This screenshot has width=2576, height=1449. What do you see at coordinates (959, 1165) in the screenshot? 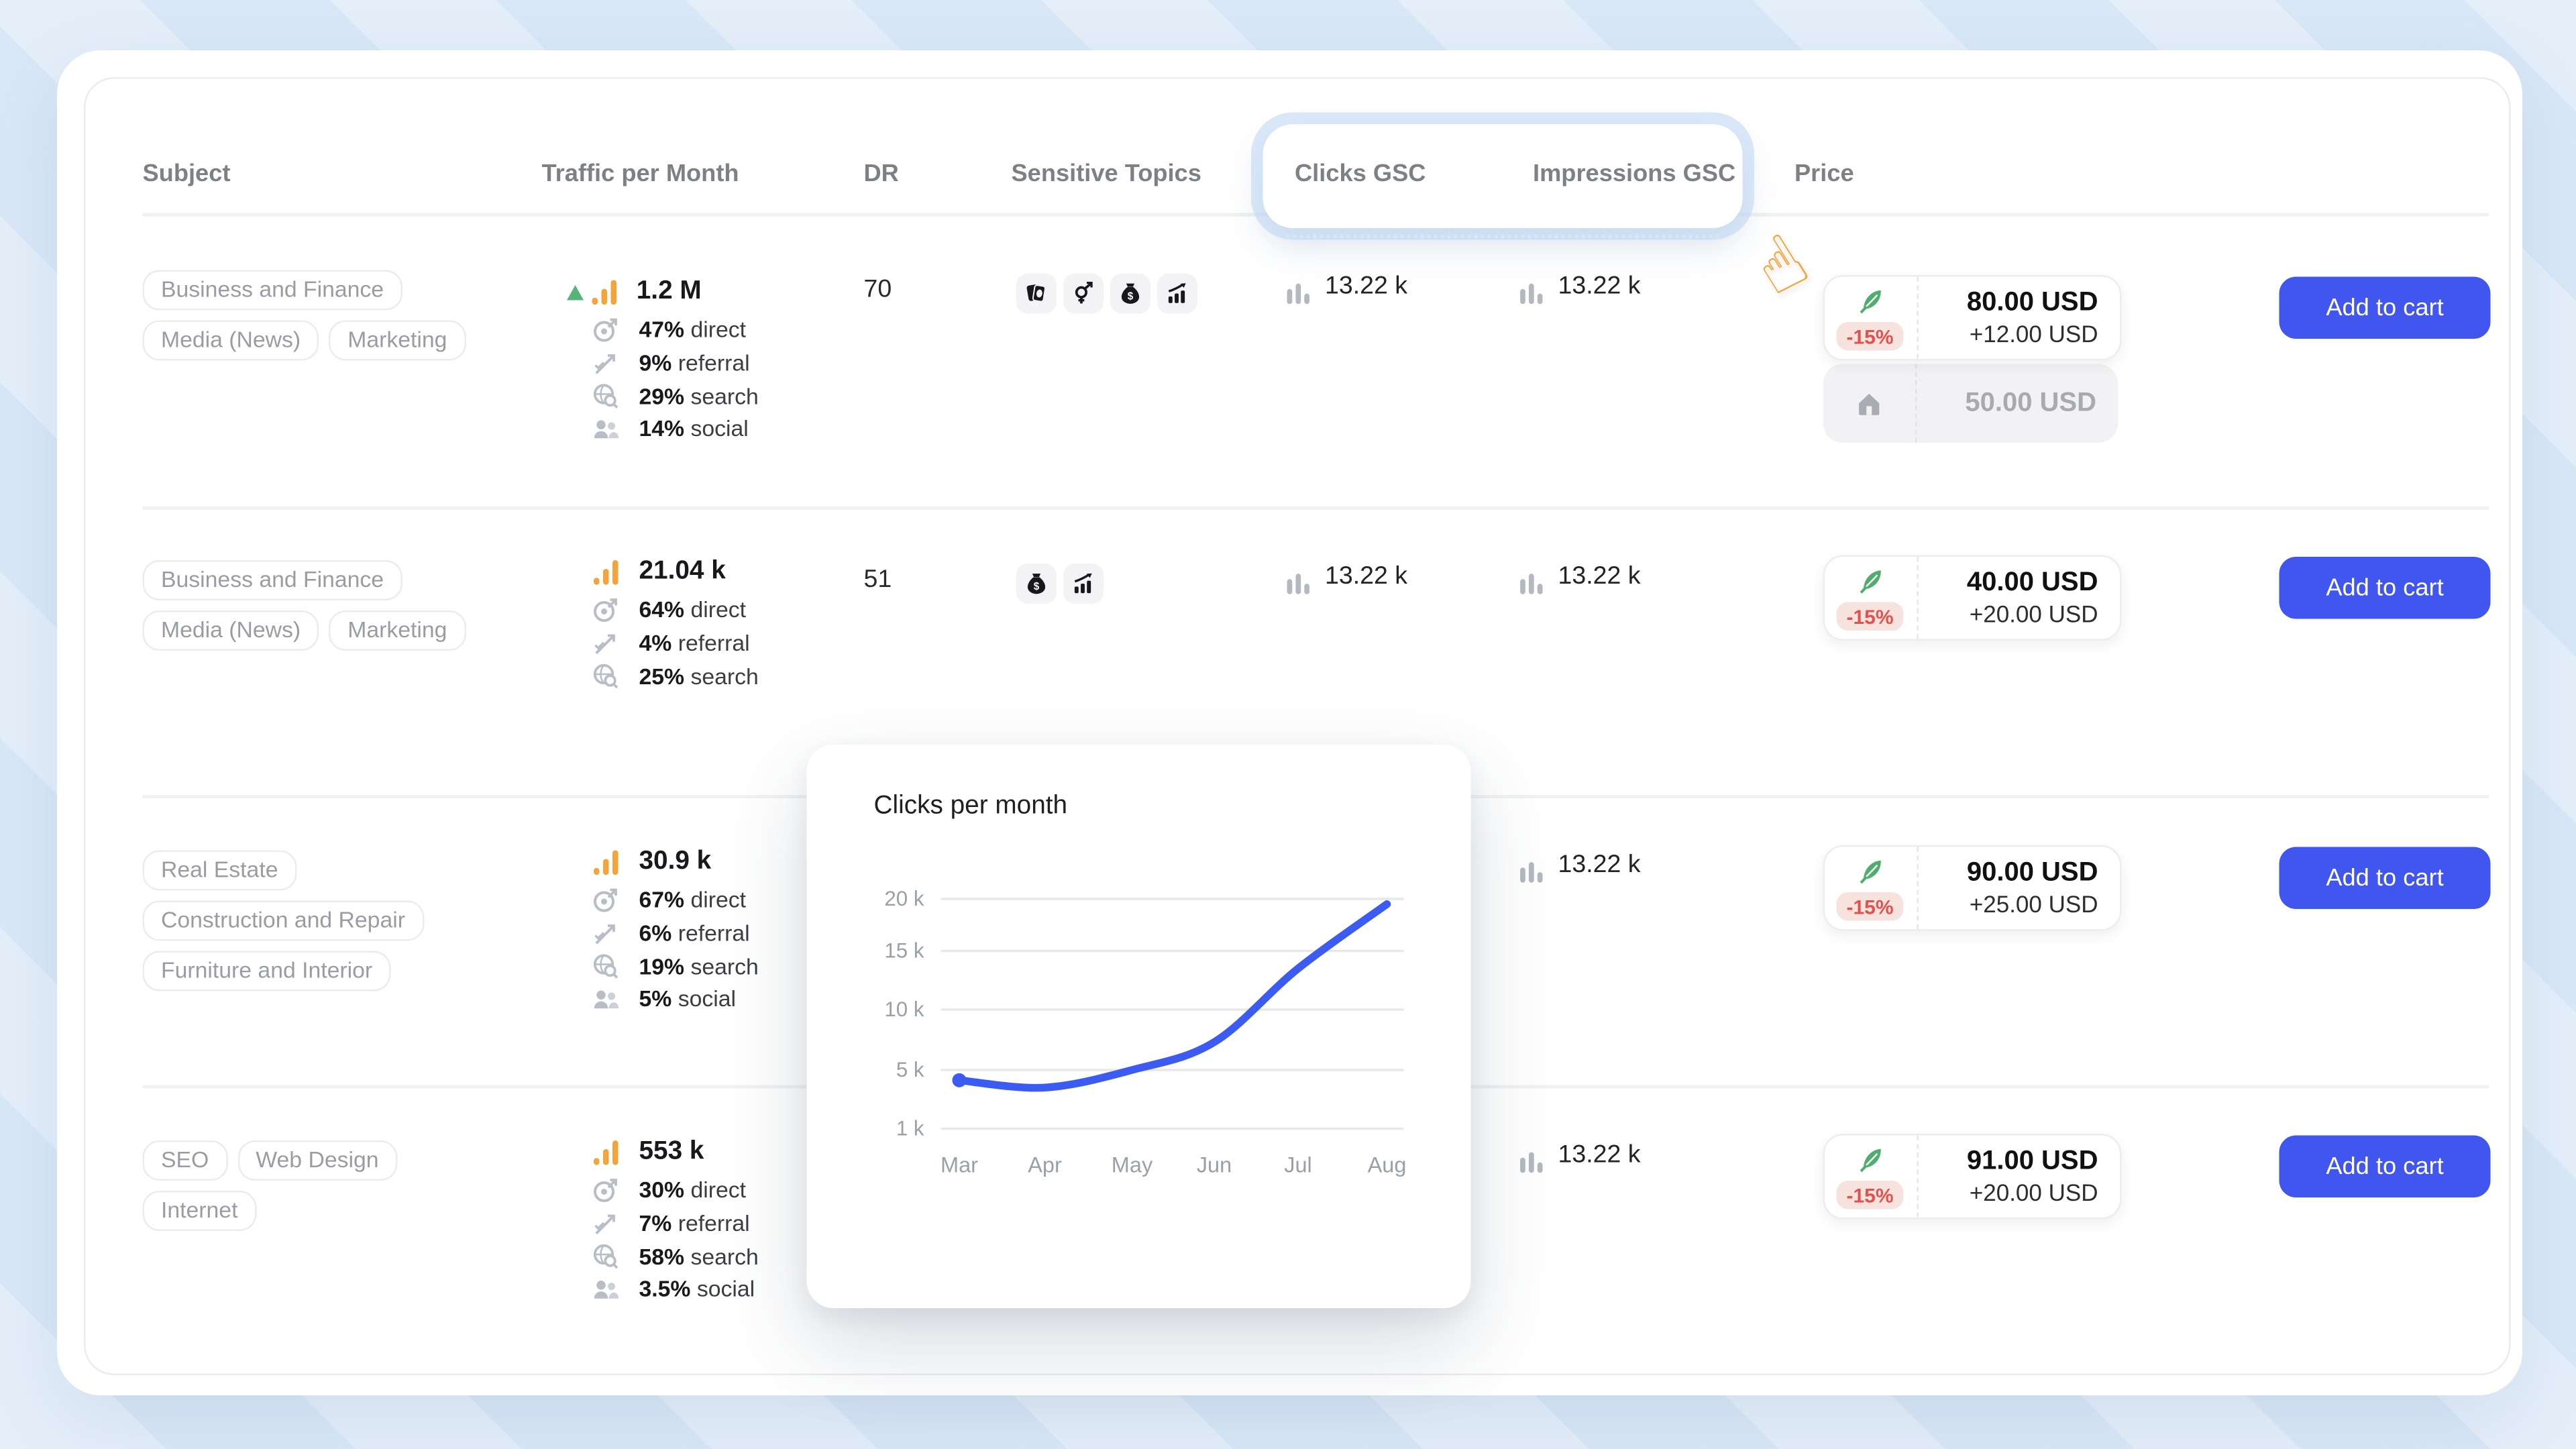
I see `x-tick-label: Mar` at bounding box center [959, 1165].